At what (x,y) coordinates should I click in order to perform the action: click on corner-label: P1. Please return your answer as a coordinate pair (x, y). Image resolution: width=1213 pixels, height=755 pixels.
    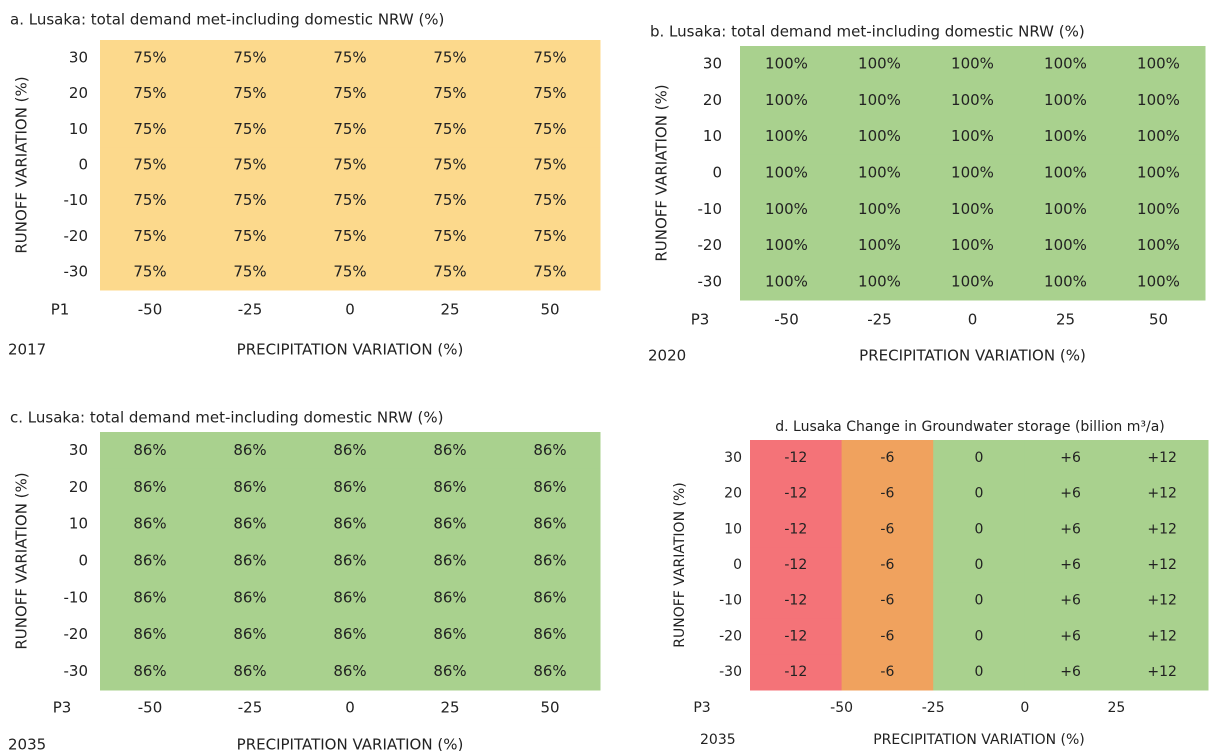
    Looking at the image, I should click on (60, 310).